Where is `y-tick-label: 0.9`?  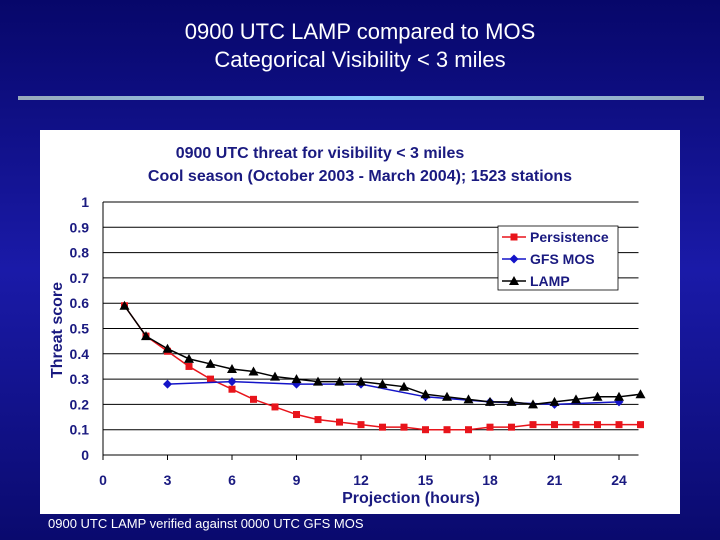
y-tick-label: 0.9 is located at coordinates (80, 227).